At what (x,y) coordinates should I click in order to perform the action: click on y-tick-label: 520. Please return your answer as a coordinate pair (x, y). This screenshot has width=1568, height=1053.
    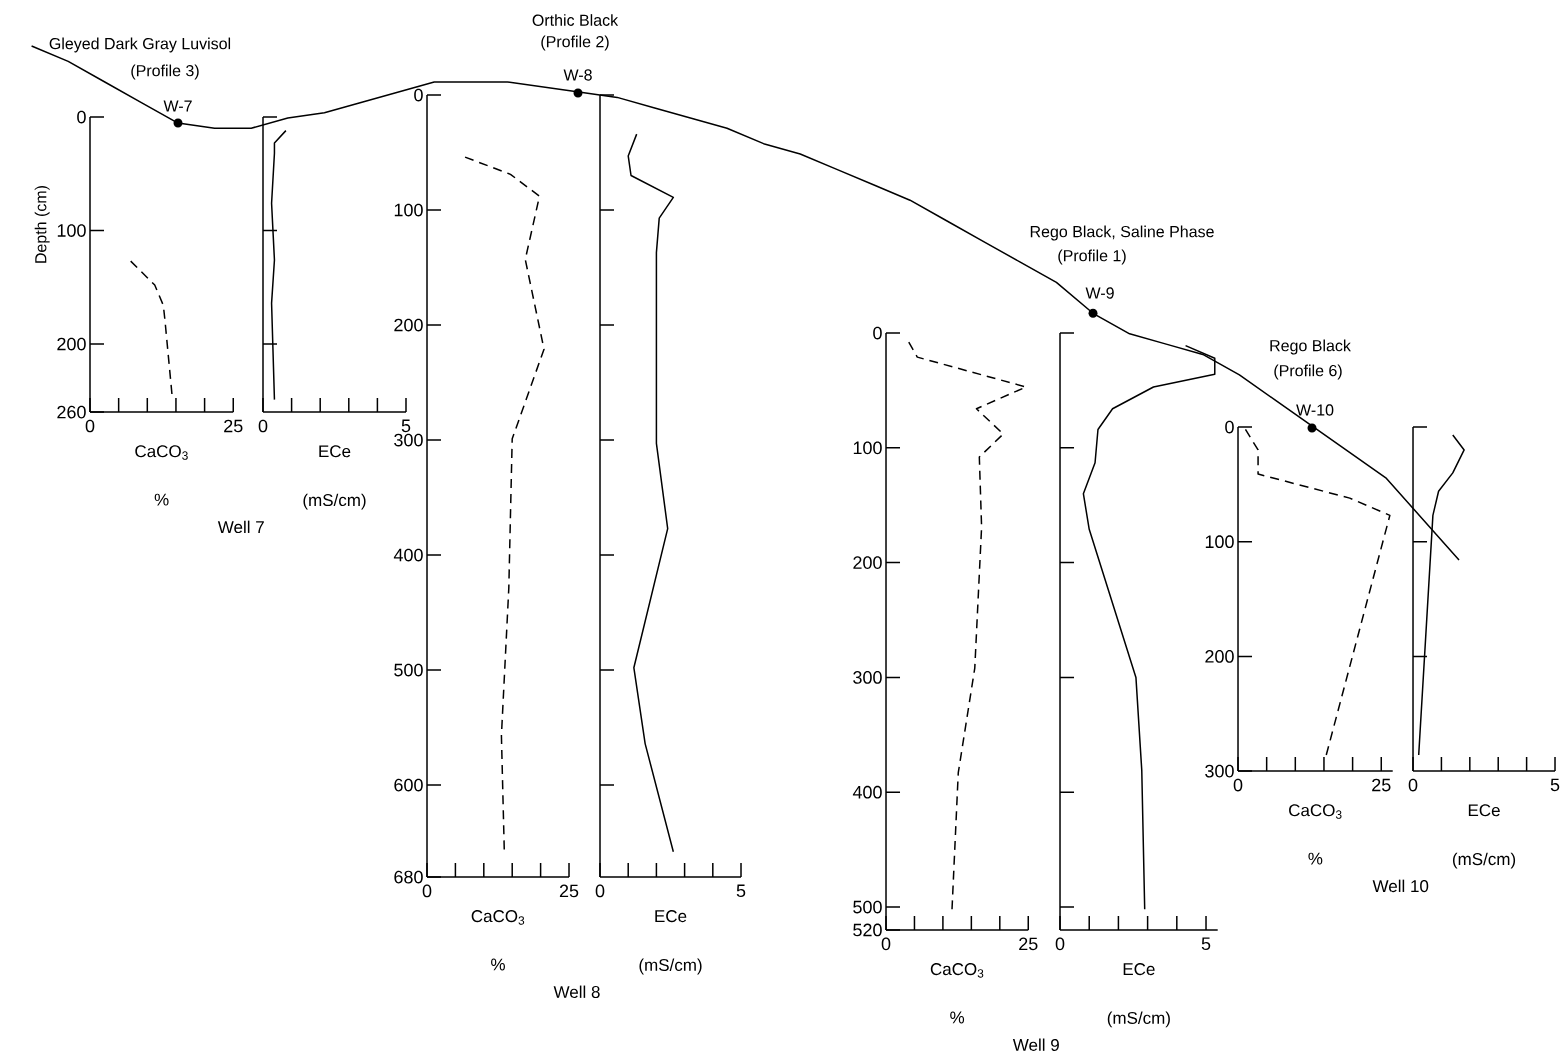
    Looking at the image, I should click on (867, 930).